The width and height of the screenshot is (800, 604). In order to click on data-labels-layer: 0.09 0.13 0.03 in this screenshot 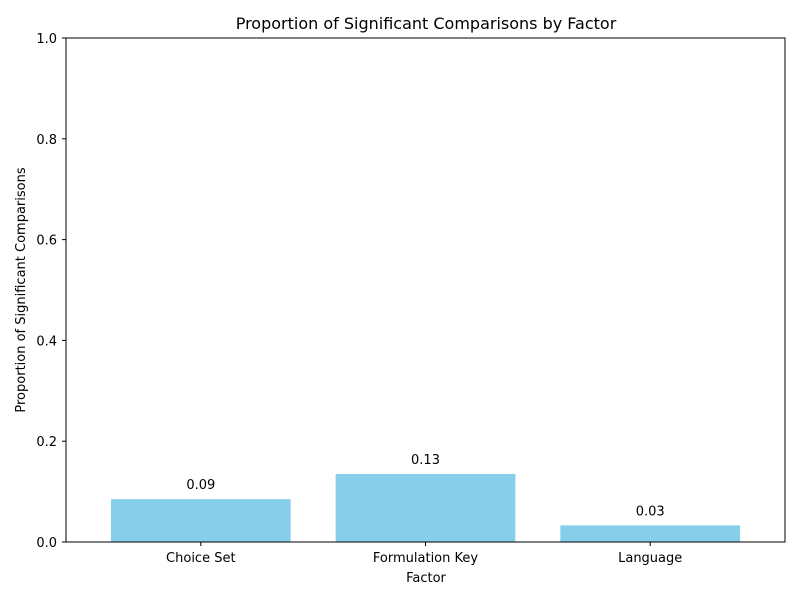, I will do `click(425, 486)`.